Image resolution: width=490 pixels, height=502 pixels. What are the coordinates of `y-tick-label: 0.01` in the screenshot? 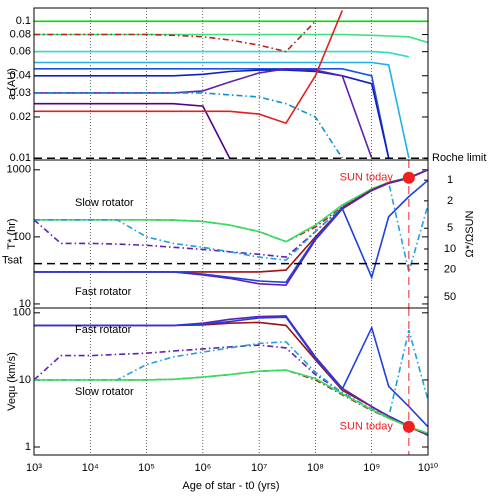 It's located at (20, 158).